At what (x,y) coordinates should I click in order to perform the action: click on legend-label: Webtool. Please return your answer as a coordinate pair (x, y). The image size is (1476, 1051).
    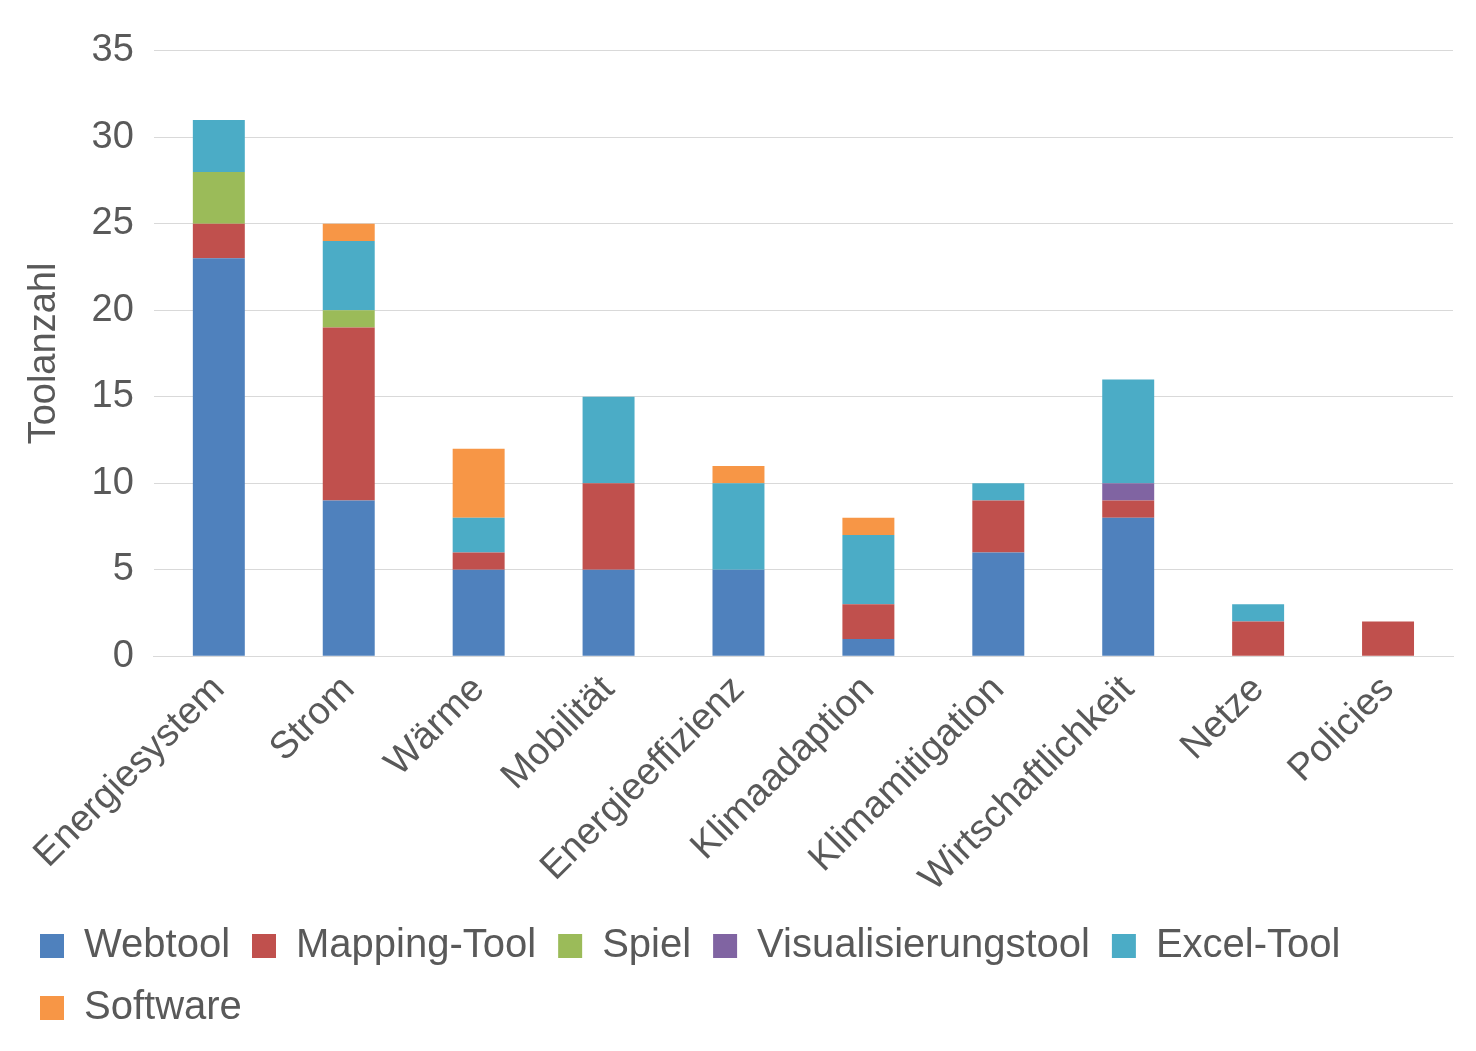
    Looking at the image, I should click on (157, 943).